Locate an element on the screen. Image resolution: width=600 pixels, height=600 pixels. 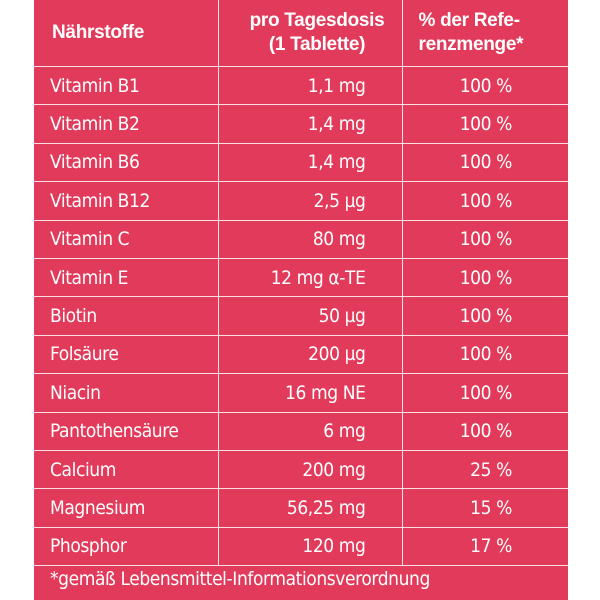
table-row: Calcium 200 mg 25 % is located at coordinates (301, 470).